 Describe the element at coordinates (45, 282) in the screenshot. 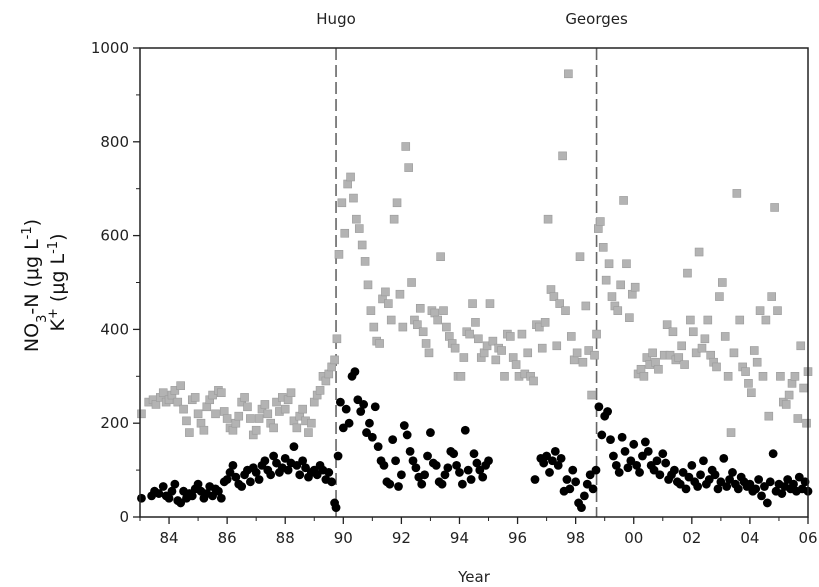

I see `y-axis-title: NO3-N (μg L-1) K+ (μg L-1)` at that location.